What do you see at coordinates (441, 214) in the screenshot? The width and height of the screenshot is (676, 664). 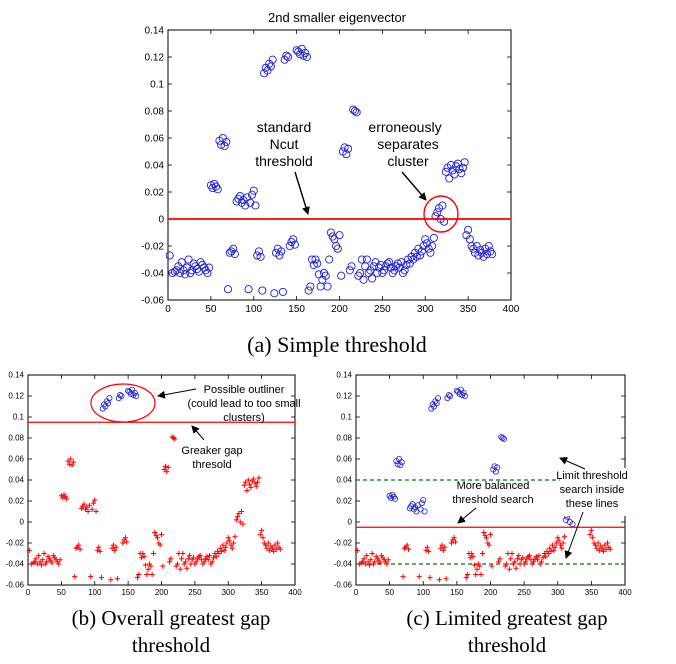 I see `highlight-circle-a` at bounding box center [441, 214].